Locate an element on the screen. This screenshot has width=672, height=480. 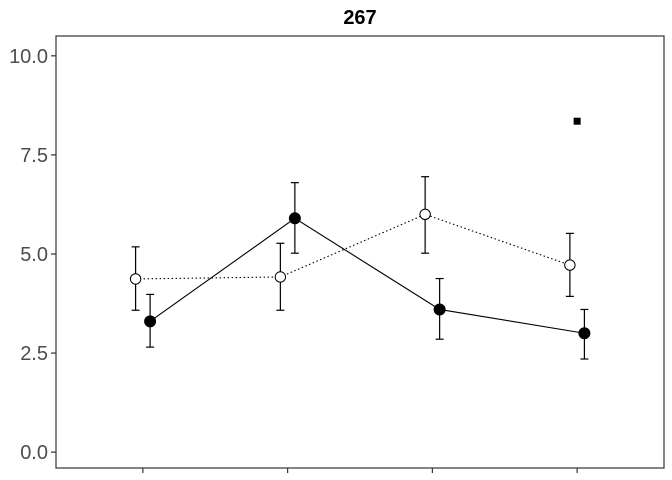
x-axis is located at coordinates (360, 470).